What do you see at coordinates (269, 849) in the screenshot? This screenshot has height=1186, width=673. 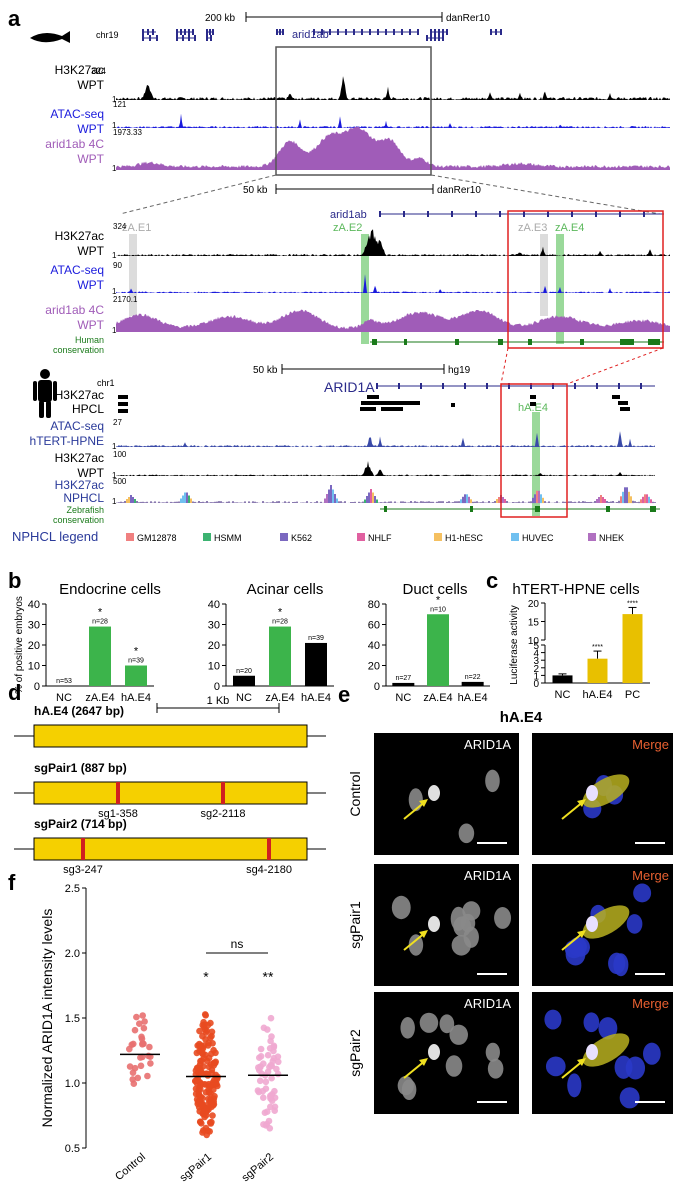 I see `sgrna-cut` at bounding box center [269, 849].